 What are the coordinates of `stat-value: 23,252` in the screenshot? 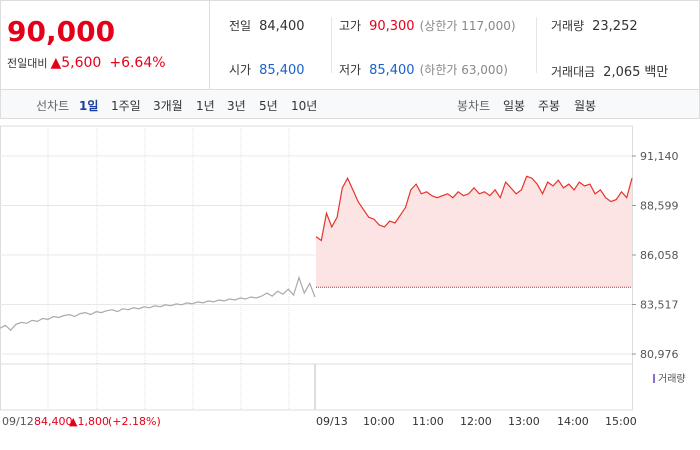 It's located at (615, 26).